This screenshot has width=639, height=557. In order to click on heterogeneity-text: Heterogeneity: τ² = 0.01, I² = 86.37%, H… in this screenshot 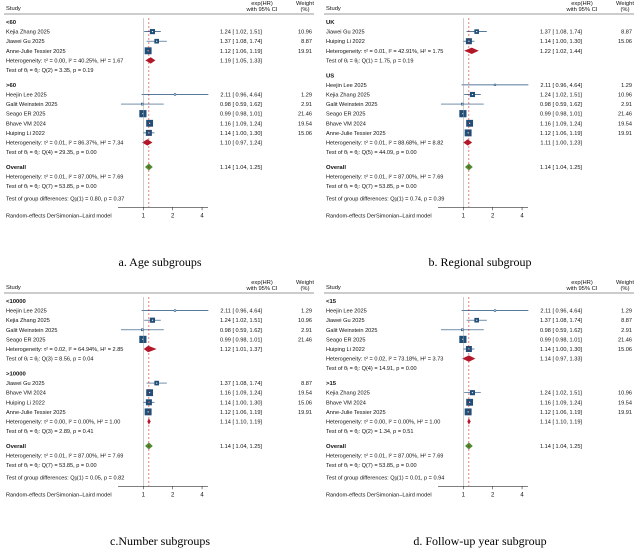, I will do `click(64, 143)`.